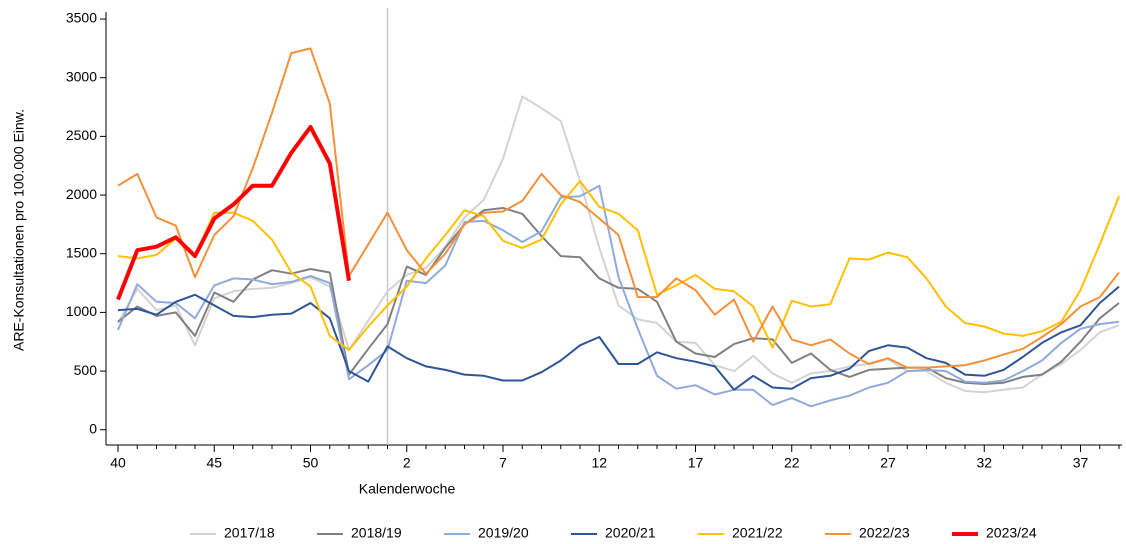 The width and height of the screenshot is (1126, 544). I want to click on y-tick-label: 0, so click(93, 428).